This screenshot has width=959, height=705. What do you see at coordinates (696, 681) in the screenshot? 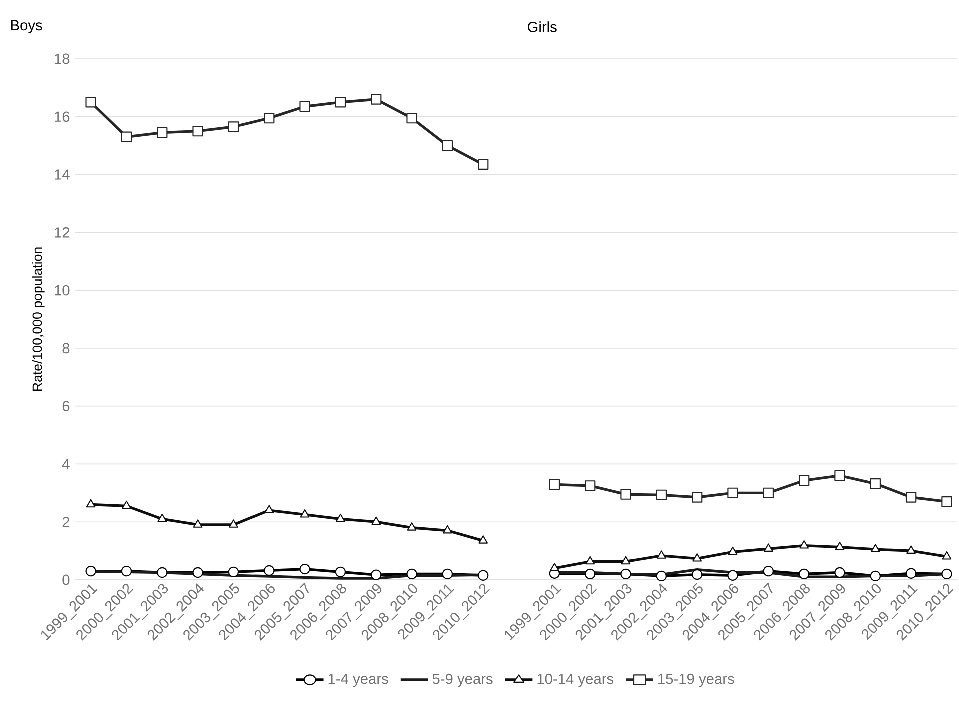
I see `legend-label: 15-19 years` at bounding box center [696, 681].